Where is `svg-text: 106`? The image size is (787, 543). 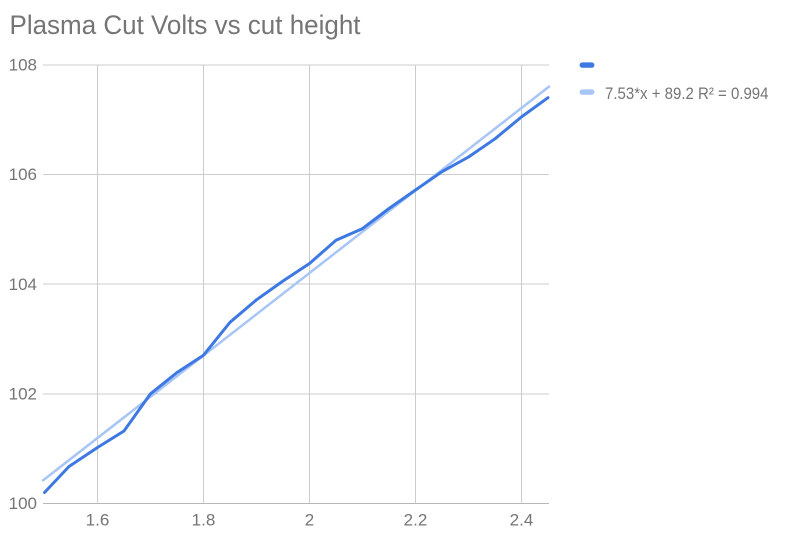
svg-text: 106 is located at coordinates (23, 174).